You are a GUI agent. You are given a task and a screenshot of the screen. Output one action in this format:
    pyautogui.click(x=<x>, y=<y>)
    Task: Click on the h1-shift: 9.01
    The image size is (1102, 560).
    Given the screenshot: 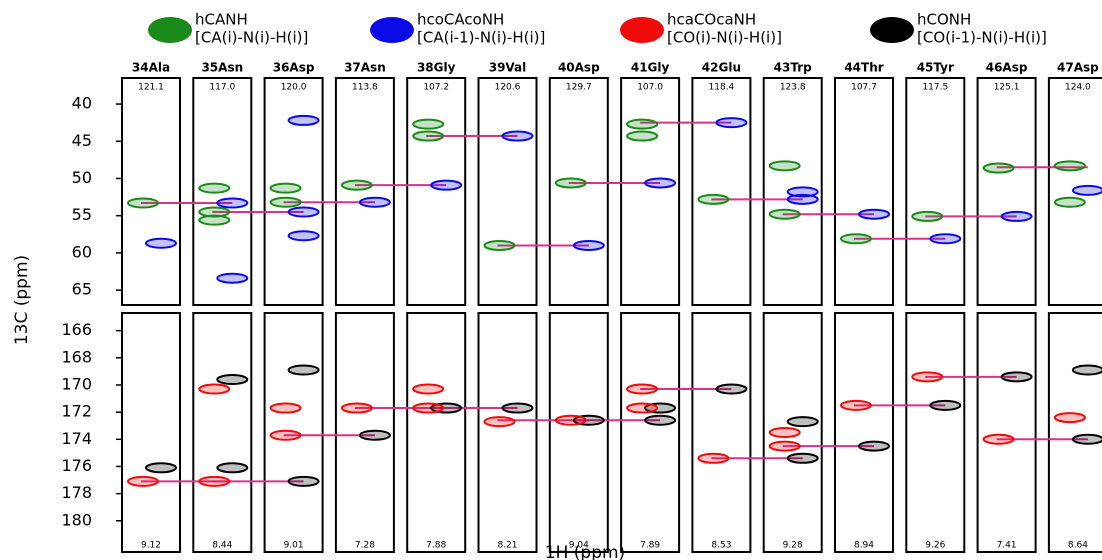 What is the action you would take?
    pyautogui.click(x=294, y=546)
    